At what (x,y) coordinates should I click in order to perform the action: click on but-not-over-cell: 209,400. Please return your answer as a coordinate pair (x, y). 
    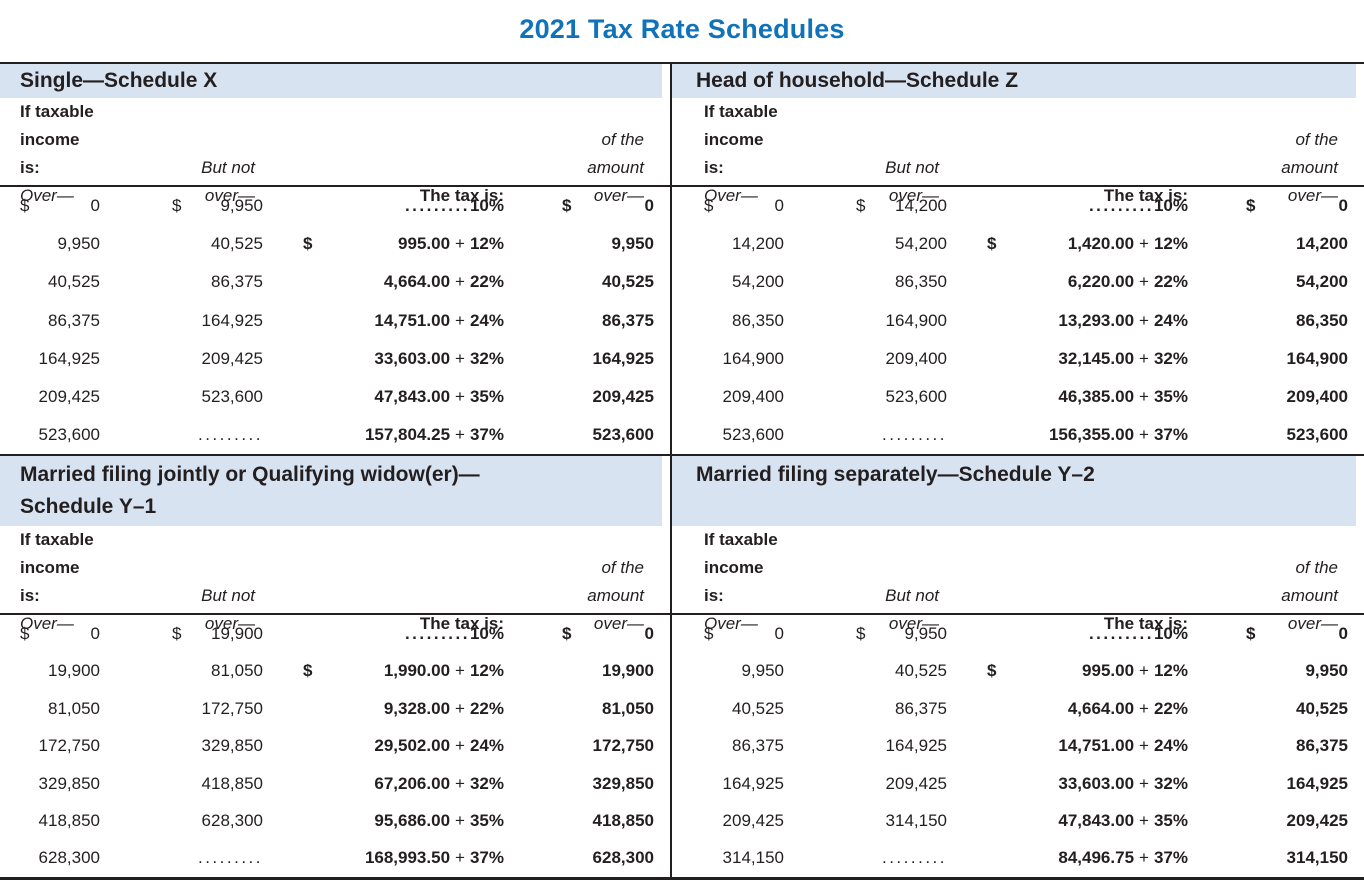
    Looking at the image, I should click on (865, 359).